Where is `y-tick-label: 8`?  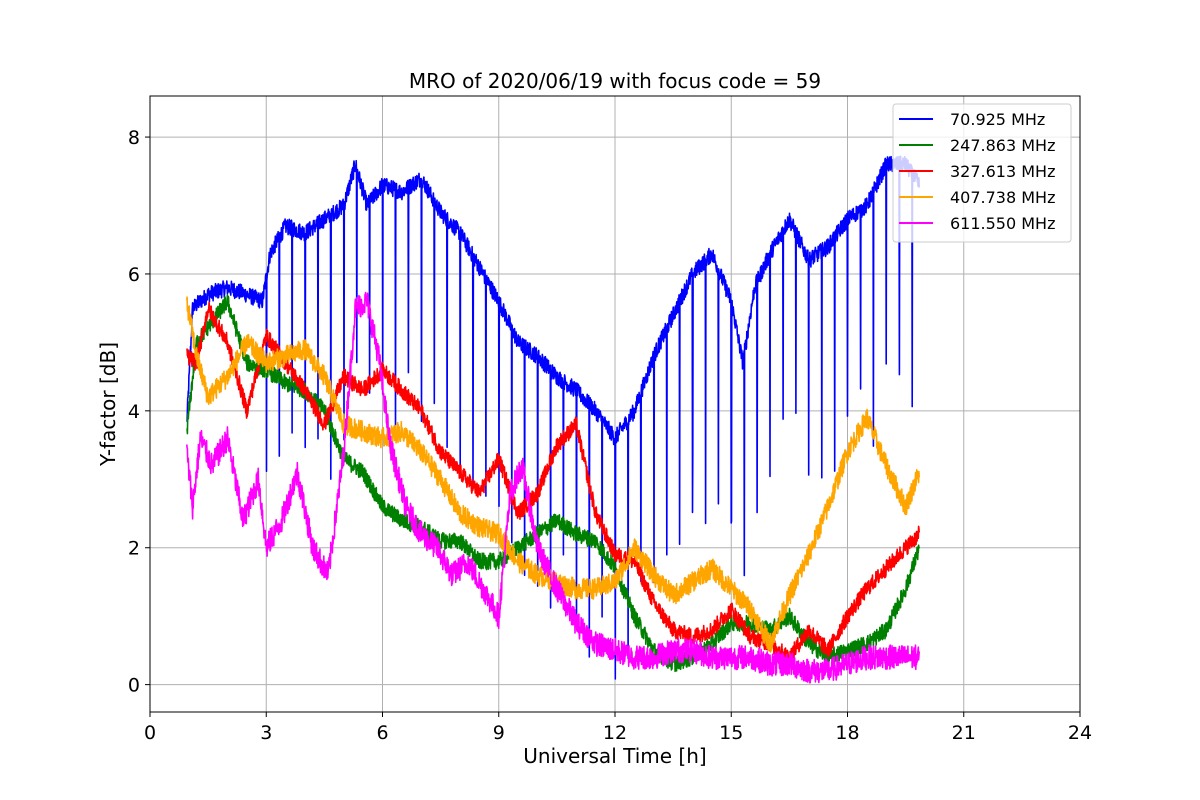
y-tick-label: 8 is located at coordinates (134, 138).